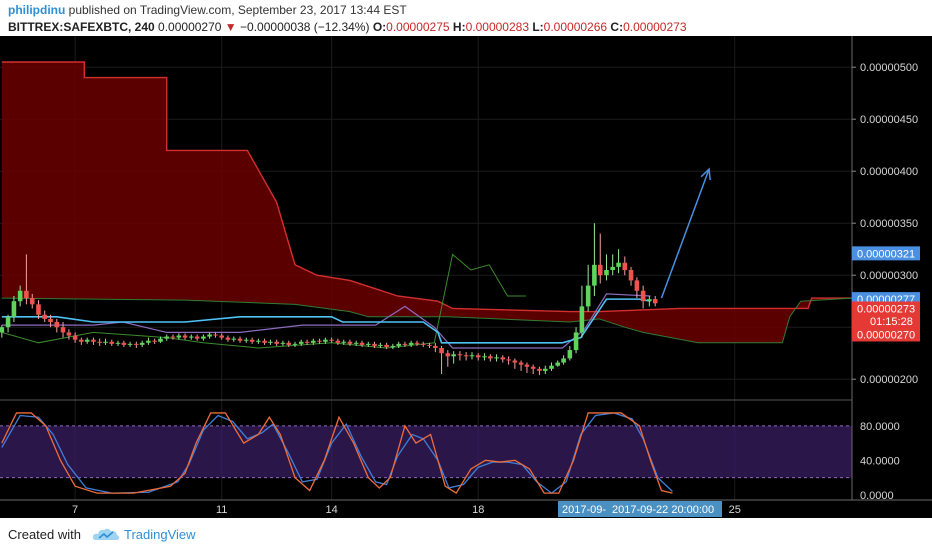 This screenshot has width=932, height=550. I want to click on stoch-band, so click(426, 451).